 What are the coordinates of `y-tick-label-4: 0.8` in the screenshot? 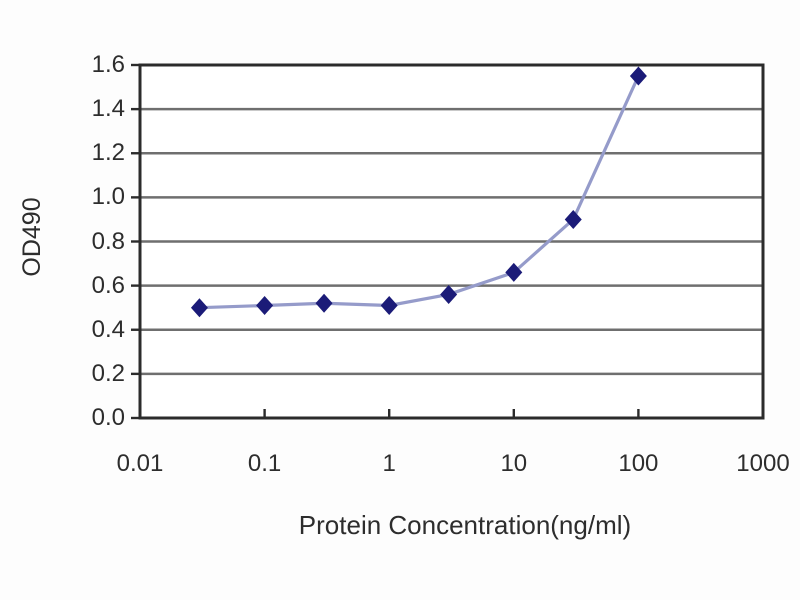 It's located at (108, 241).